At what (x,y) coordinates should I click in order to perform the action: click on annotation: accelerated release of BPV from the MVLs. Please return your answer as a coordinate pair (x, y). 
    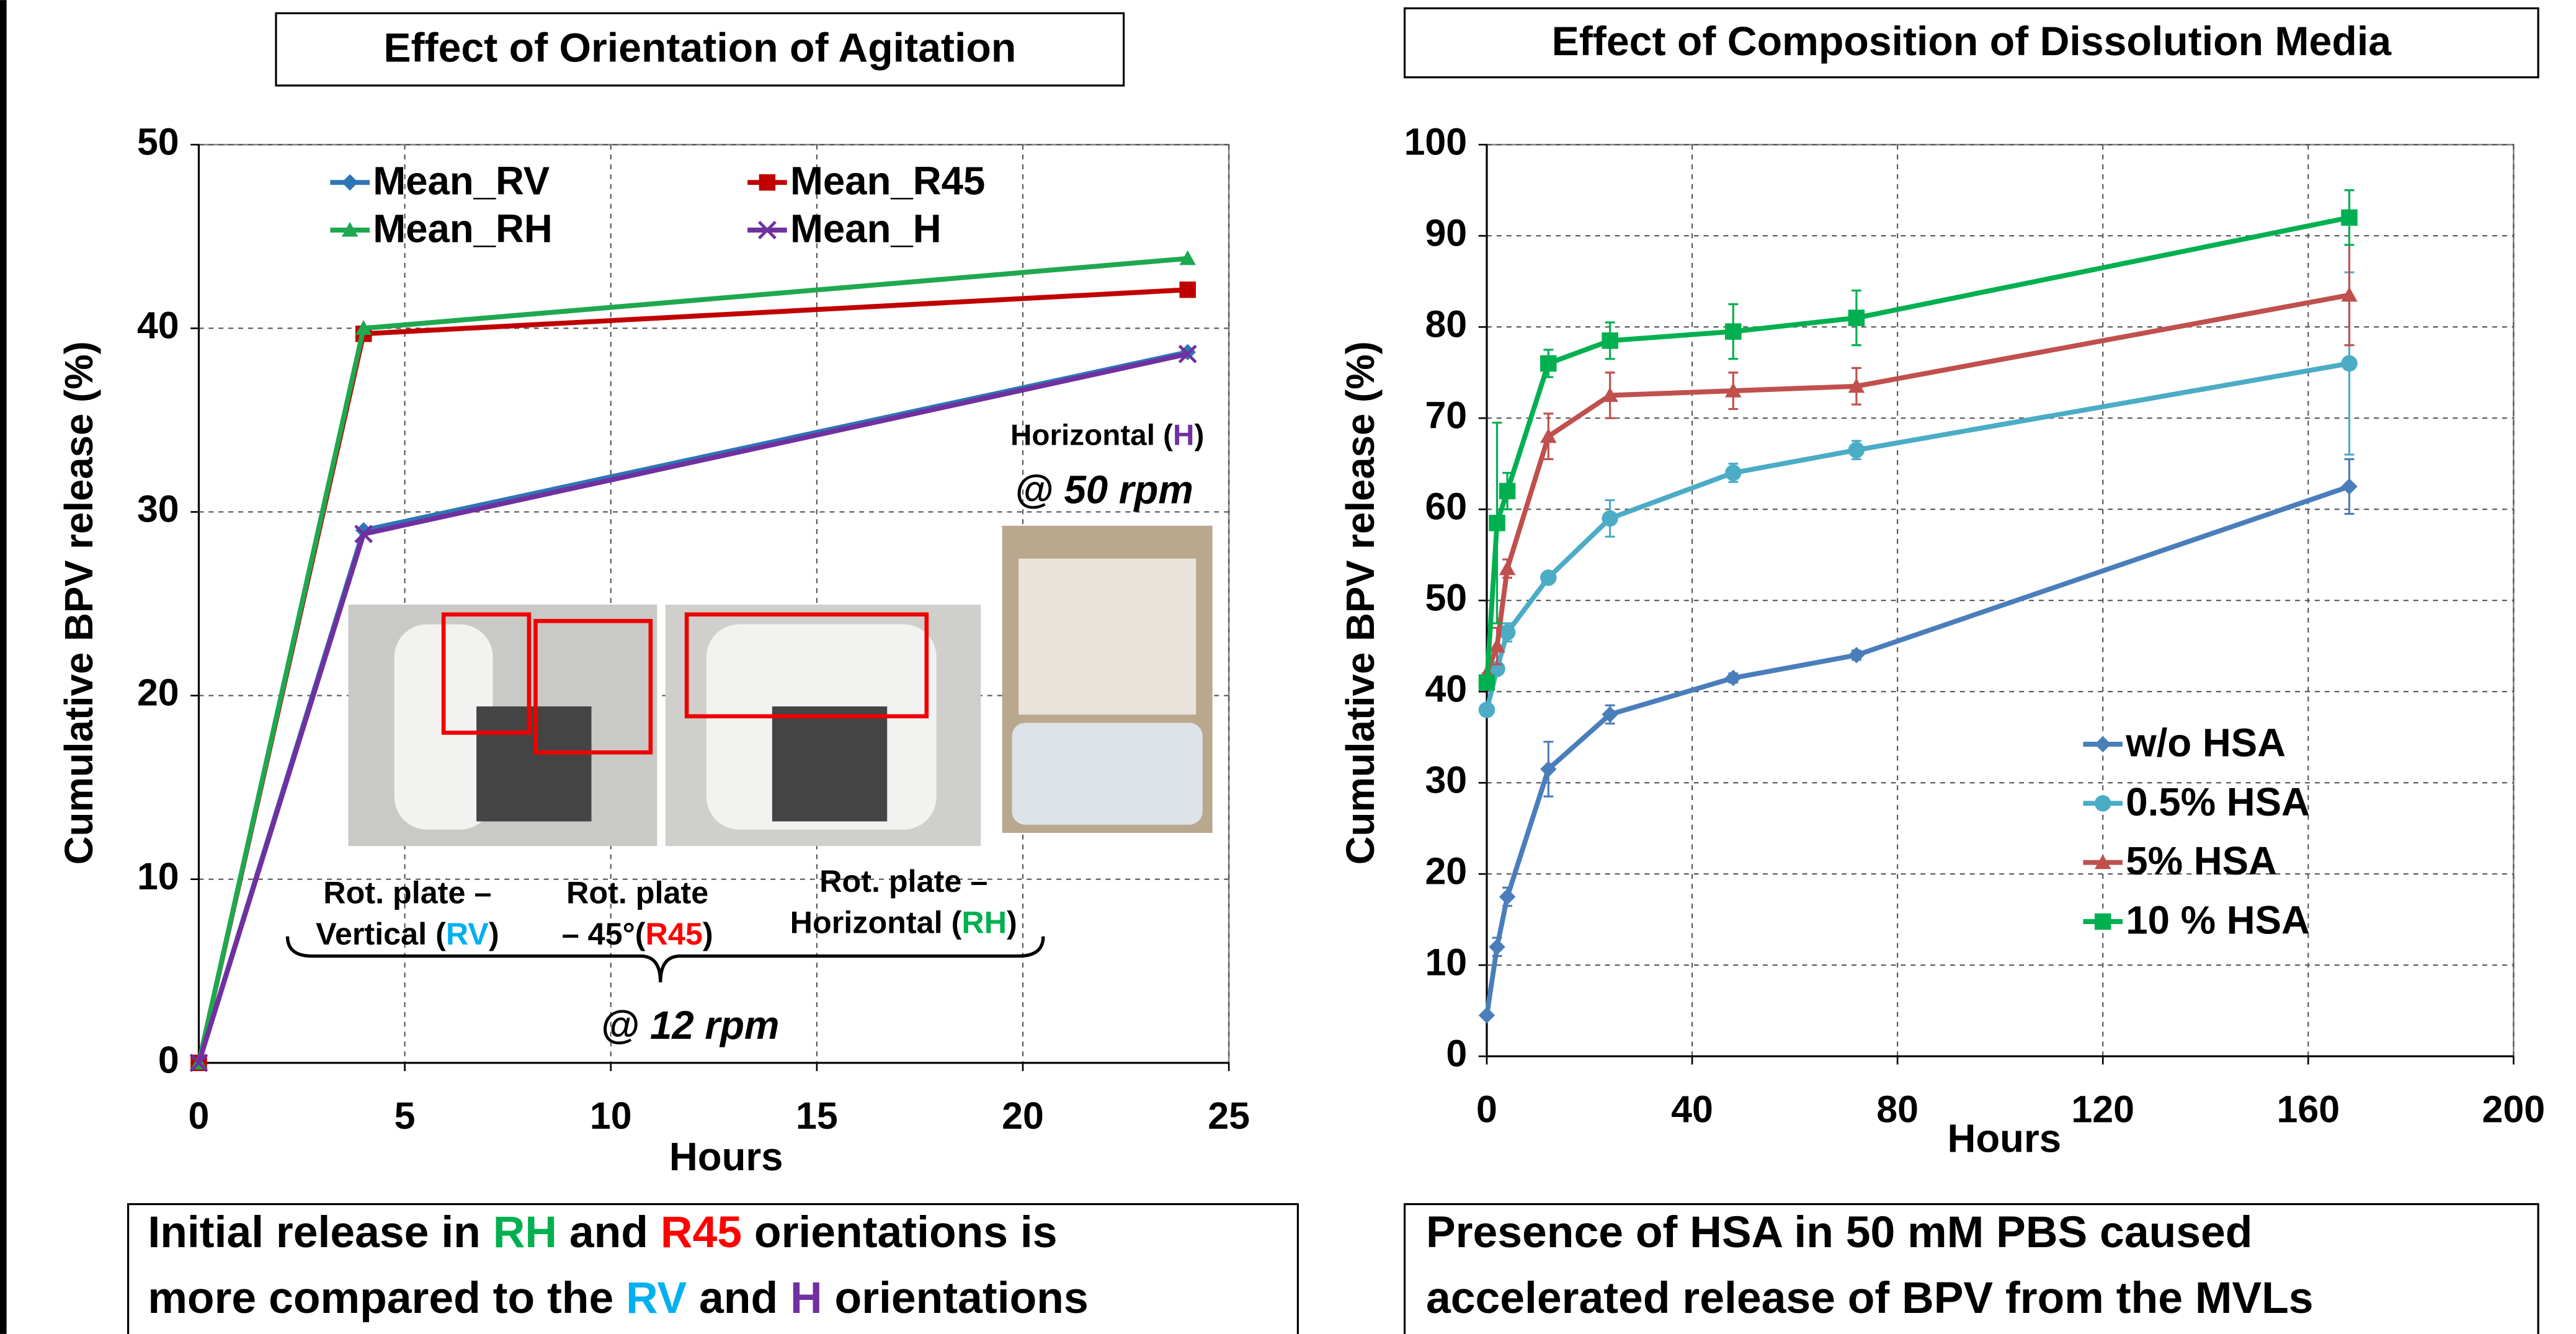
    Looking at the image, I should click on (1870, 1298).